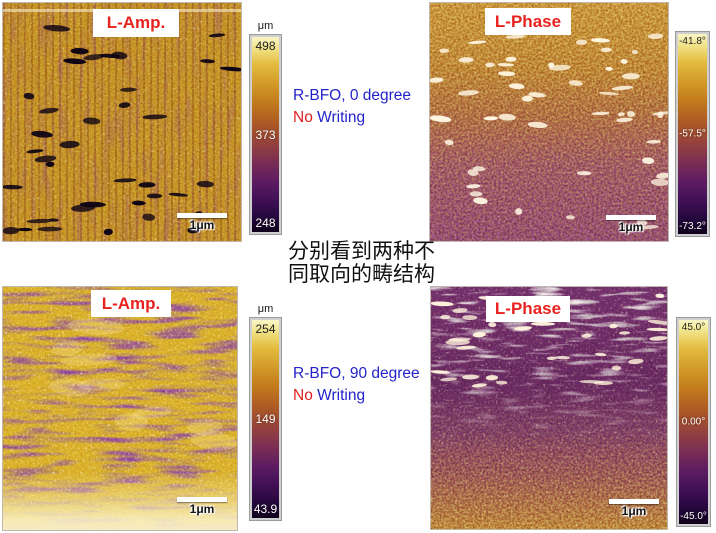  I want to click on colorbar-max: 498, so click(265, 46).